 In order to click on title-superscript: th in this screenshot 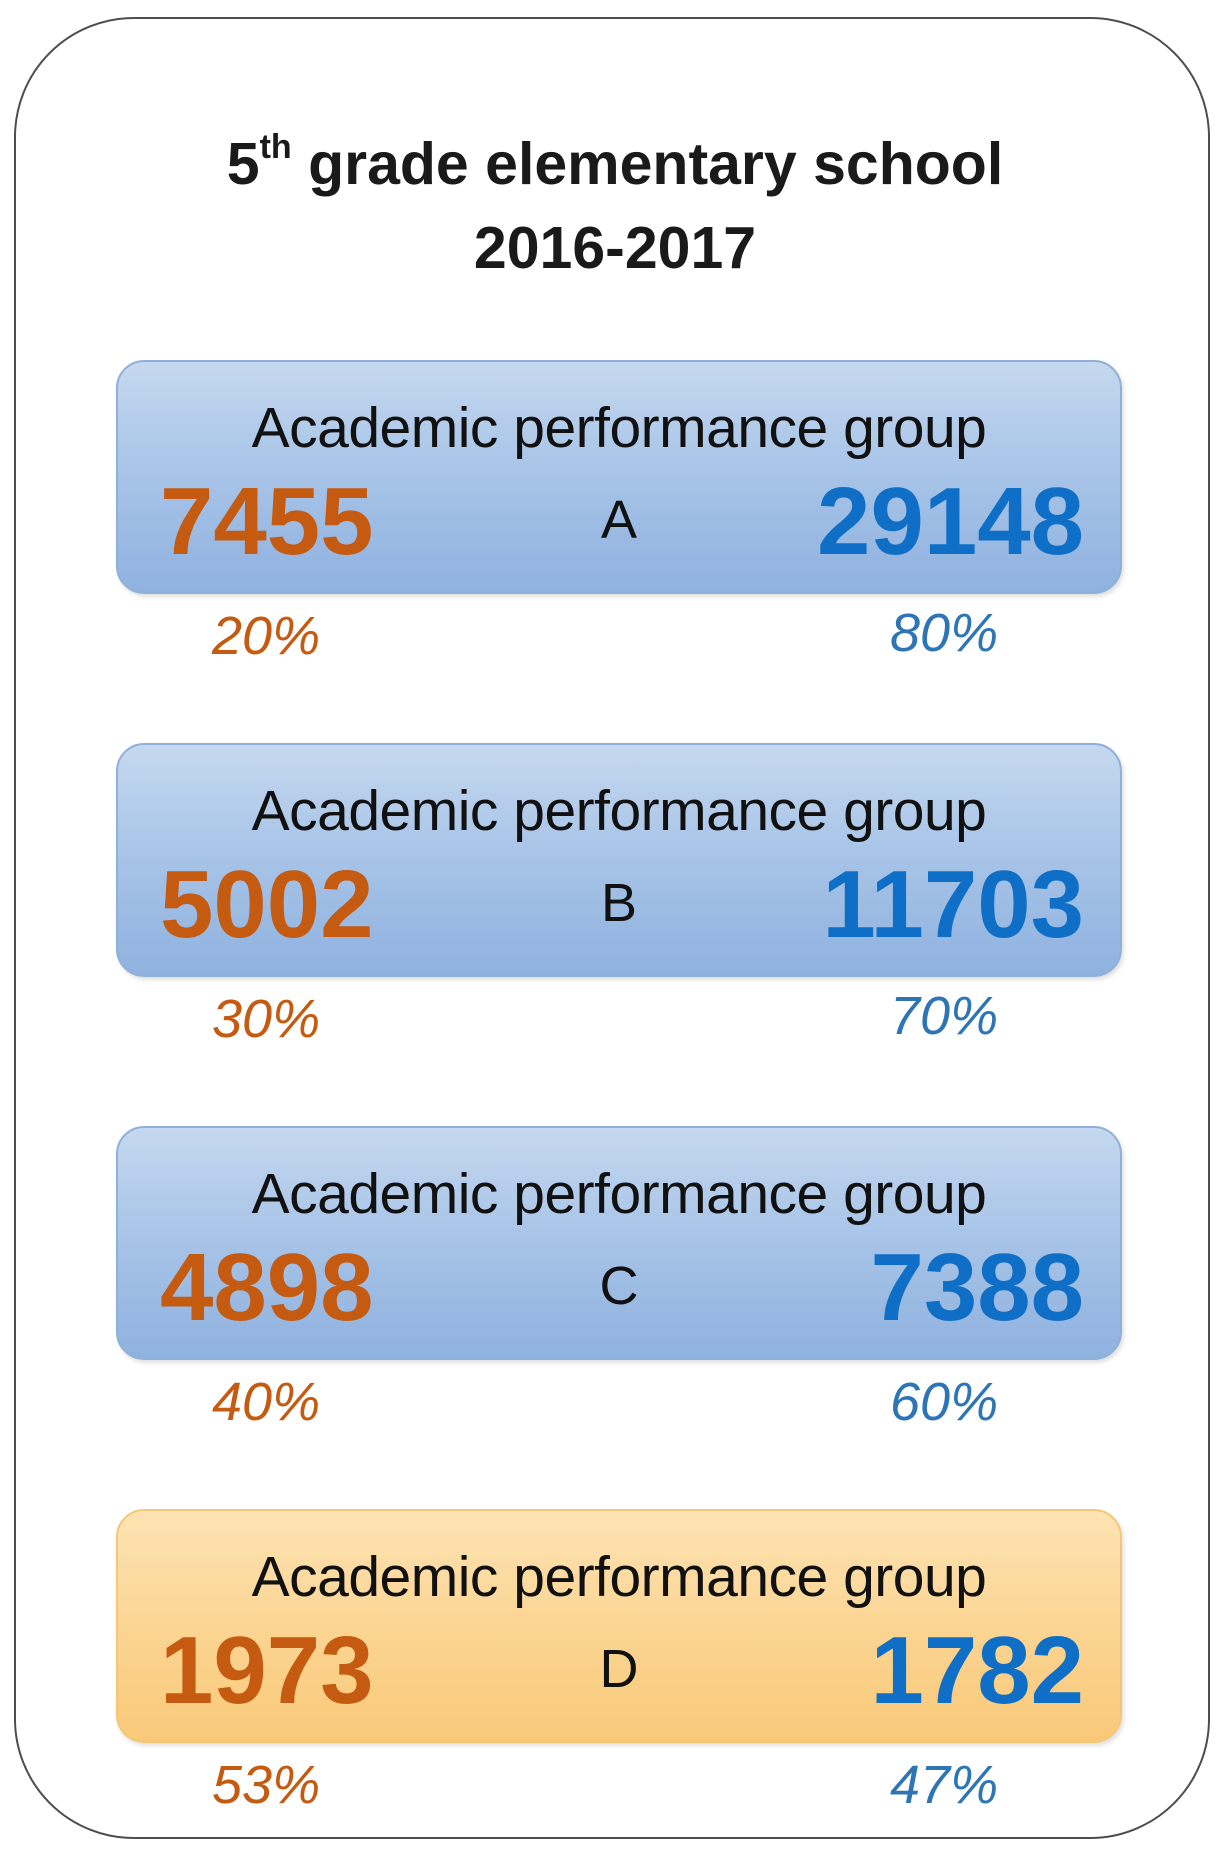, I will do `click(275, 147)`.